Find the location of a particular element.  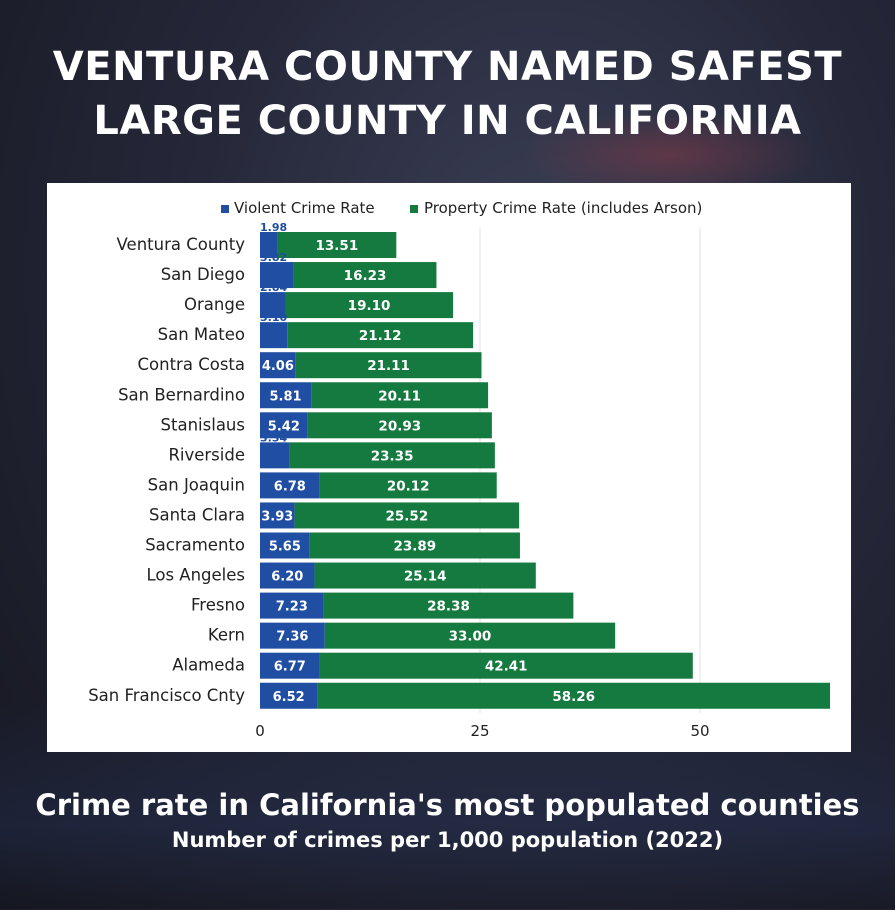

data-label-violent: 7.23 is located at coordinates (292, 607).